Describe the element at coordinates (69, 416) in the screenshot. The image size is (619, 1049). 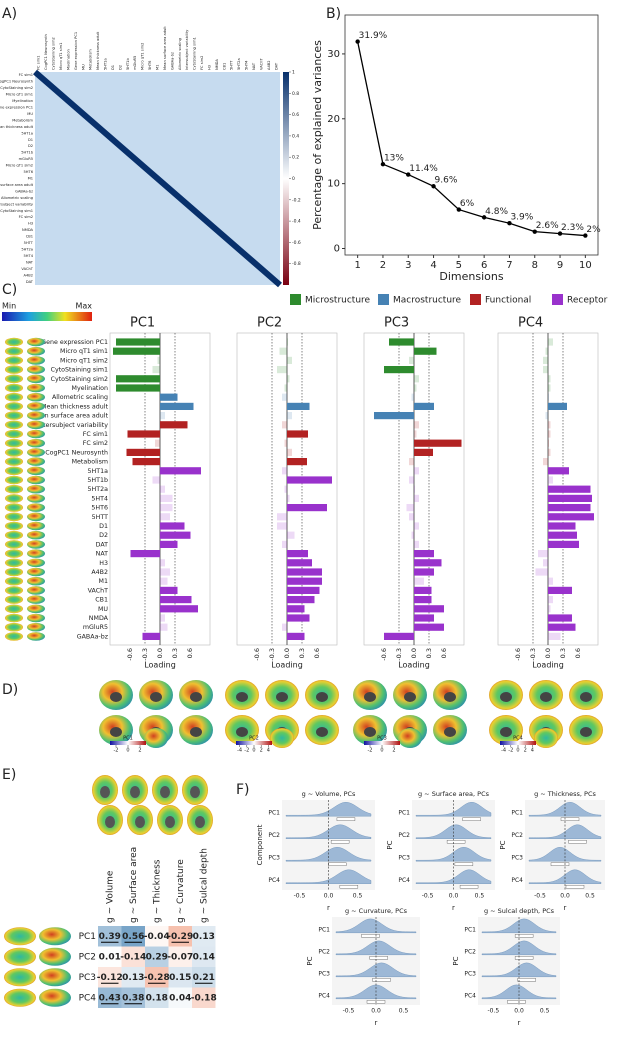
I see `feature-label: Mean surface area adult` at that location.